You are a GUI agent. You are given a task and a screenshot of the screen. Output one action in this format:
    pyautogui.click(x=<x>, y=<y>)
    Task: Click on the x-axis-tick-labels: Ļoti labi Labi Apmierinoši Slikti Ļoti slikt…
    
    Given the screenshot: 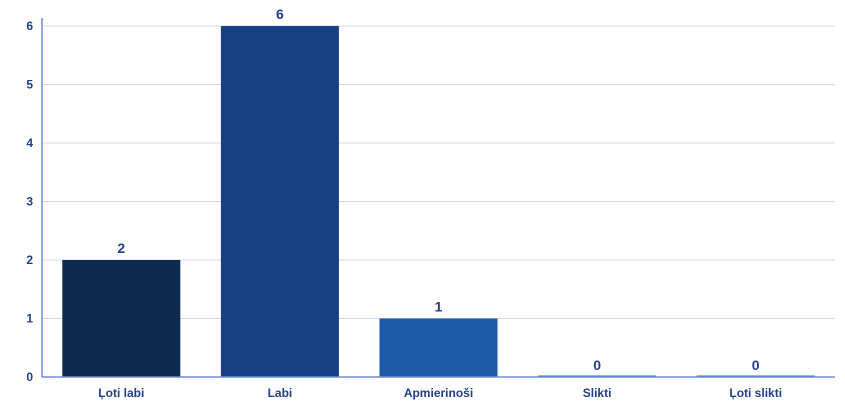 What is the action you would take?
    pyautogui.click(x=440, y=393)
    